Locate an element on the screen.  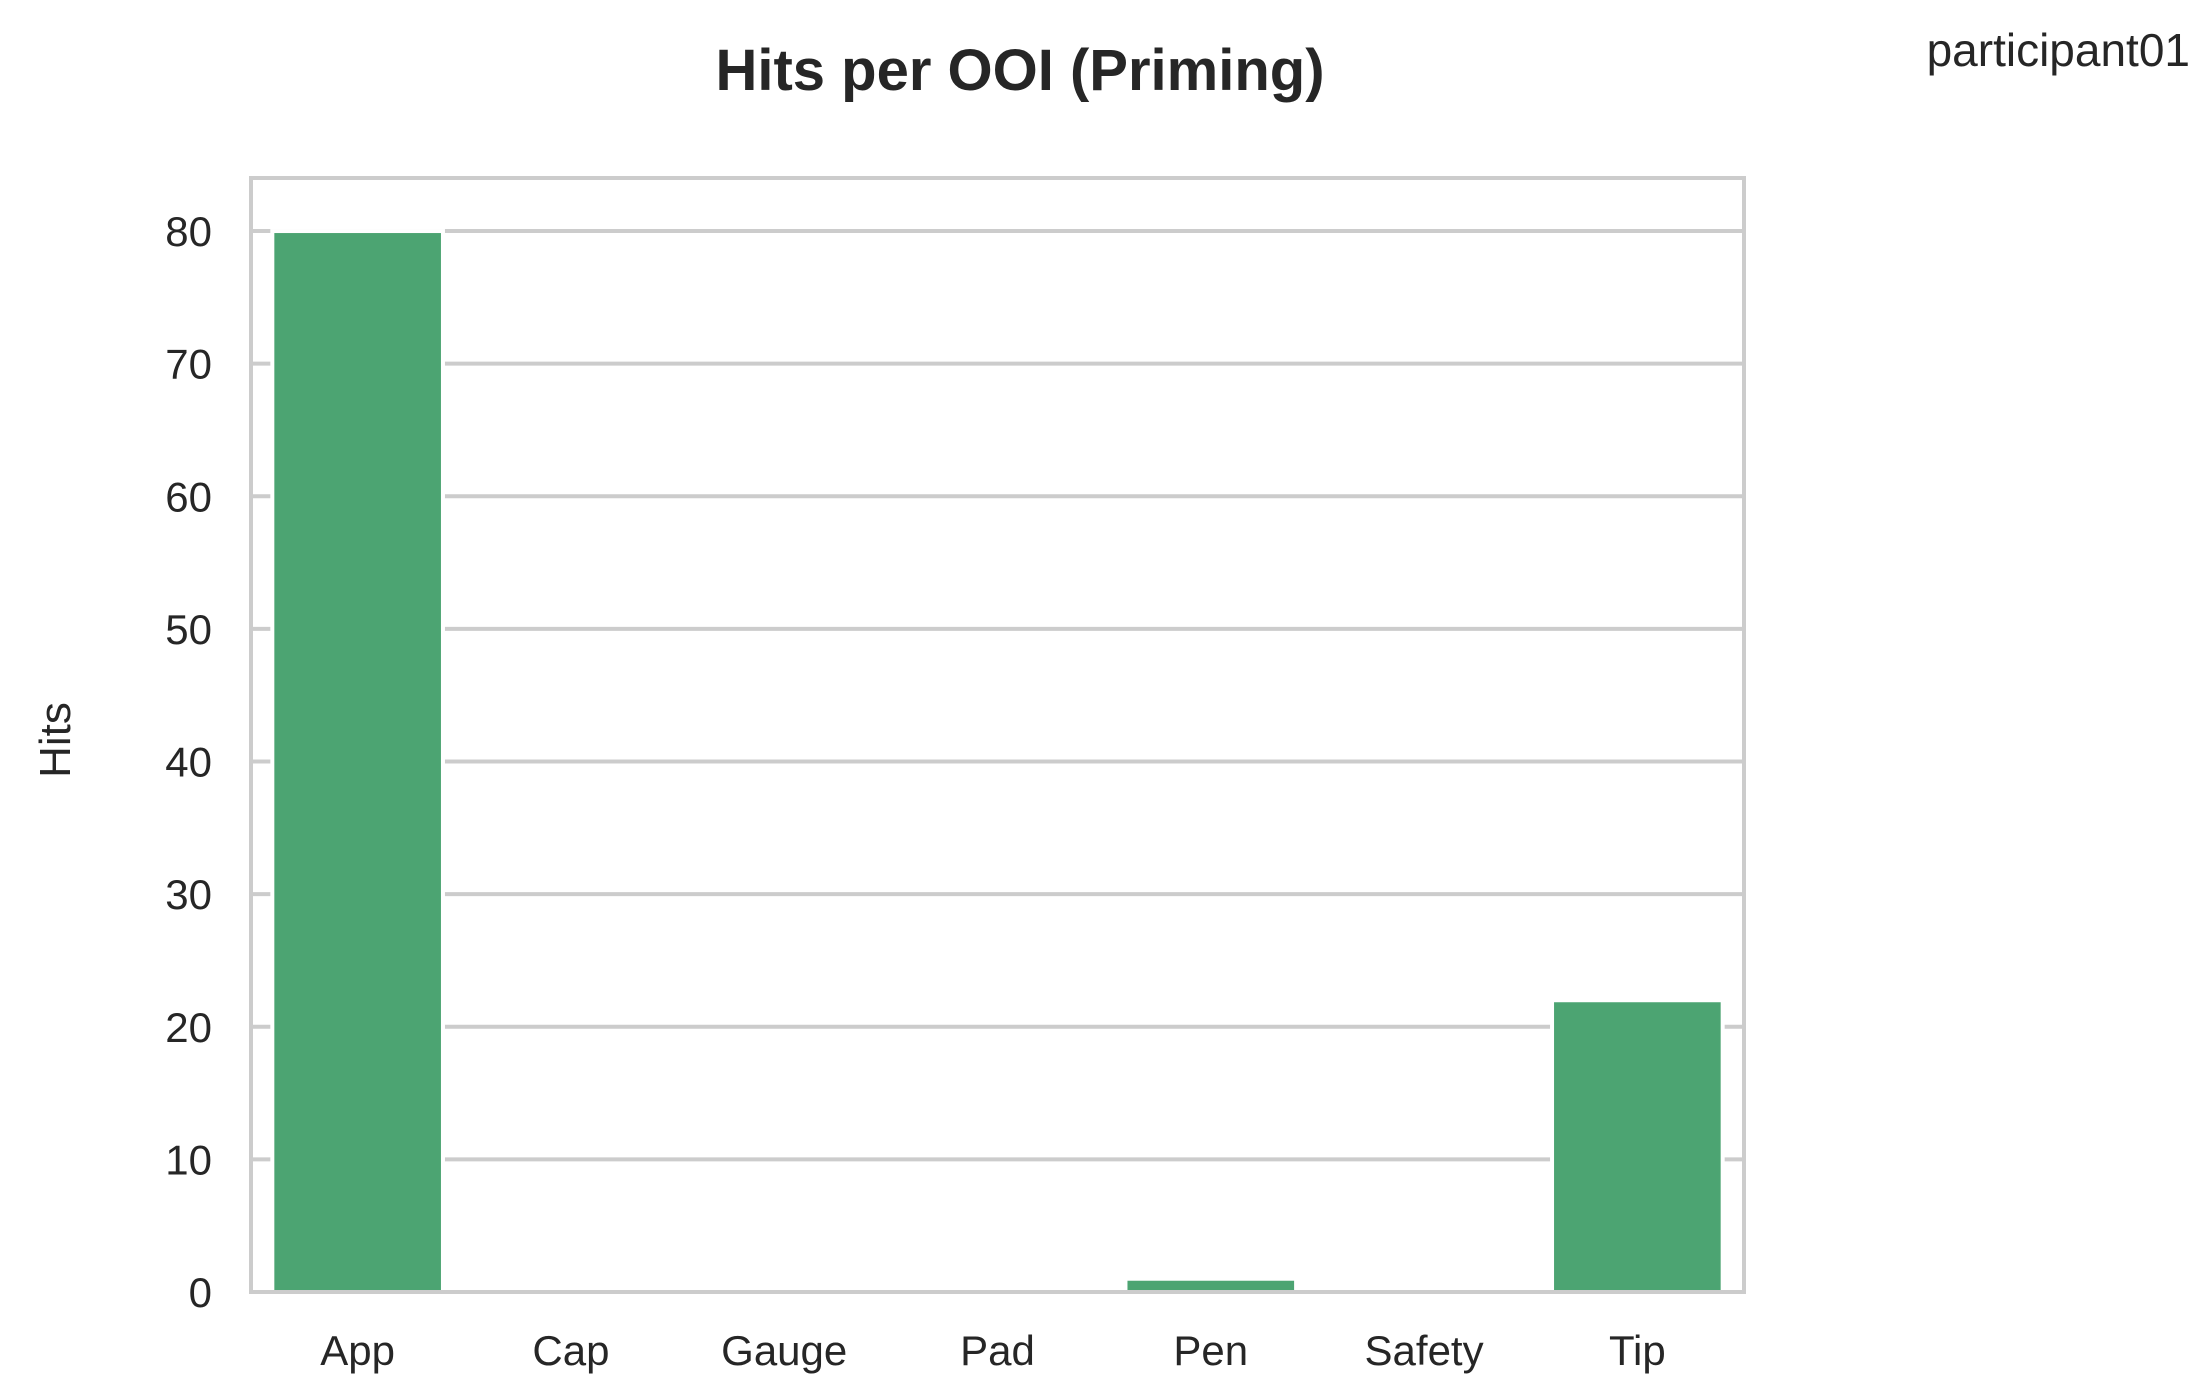
x-tick-label: Safety is located at coordinates (1424, 1350).